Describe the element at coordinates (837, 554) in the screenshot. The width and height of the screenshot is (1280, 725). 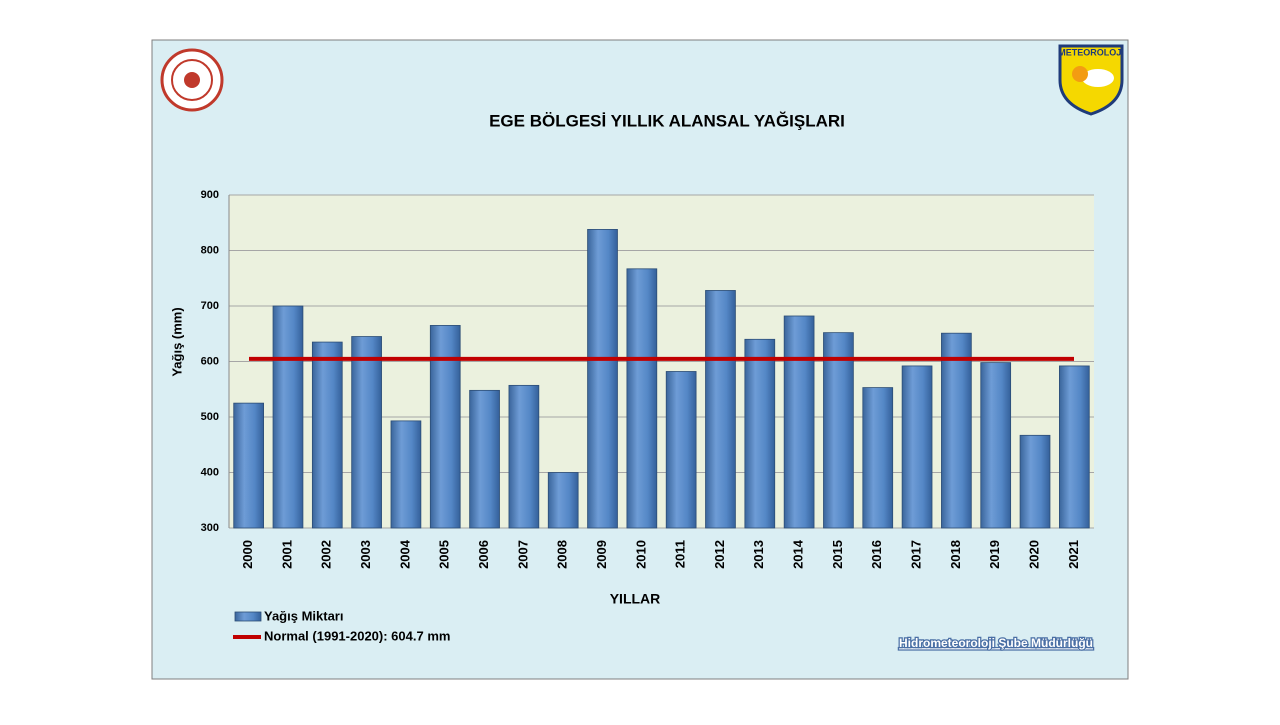
I see `x-tick-label: 2015` at that location.